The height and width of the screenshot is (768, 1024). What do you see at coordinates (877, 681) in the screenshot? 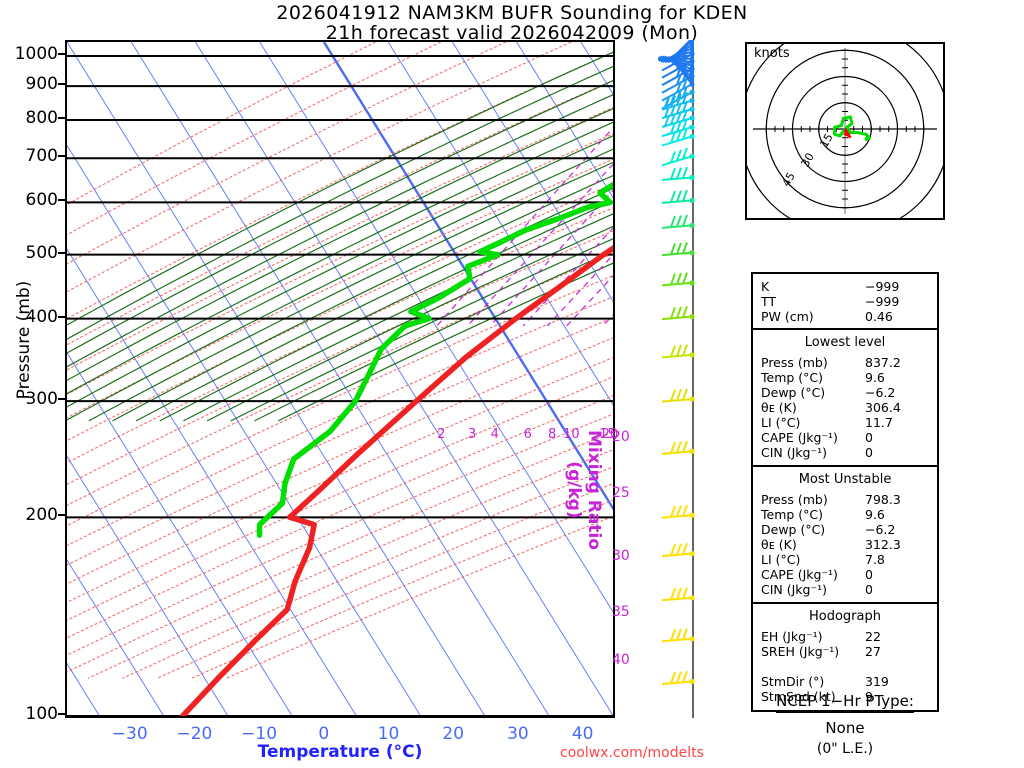
I see `hodograph-stat-value: 319` at bounding box center [877, 681].